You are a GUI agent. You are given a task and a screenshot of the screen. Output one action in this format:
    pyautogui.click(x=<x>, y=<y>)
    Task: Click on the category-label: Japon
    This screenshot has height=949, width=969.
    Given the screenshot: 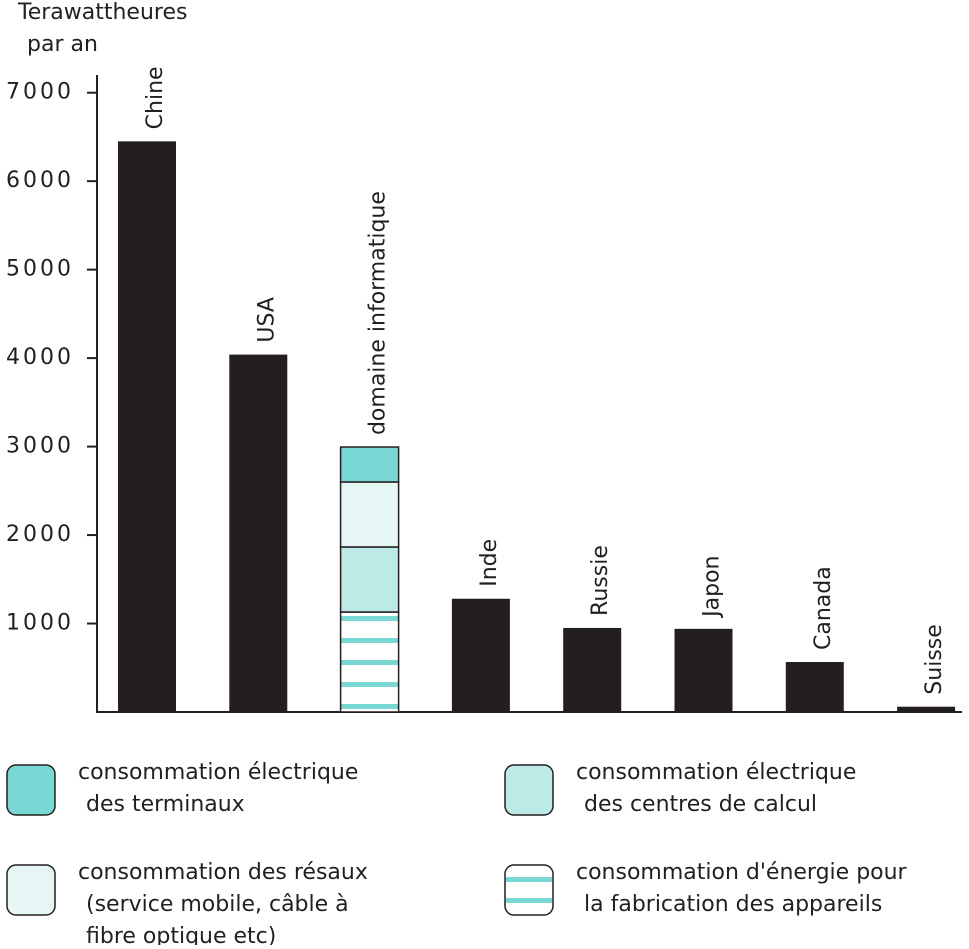 What is the action you would take?
    pyautogui.click(x=712, y=586)
    